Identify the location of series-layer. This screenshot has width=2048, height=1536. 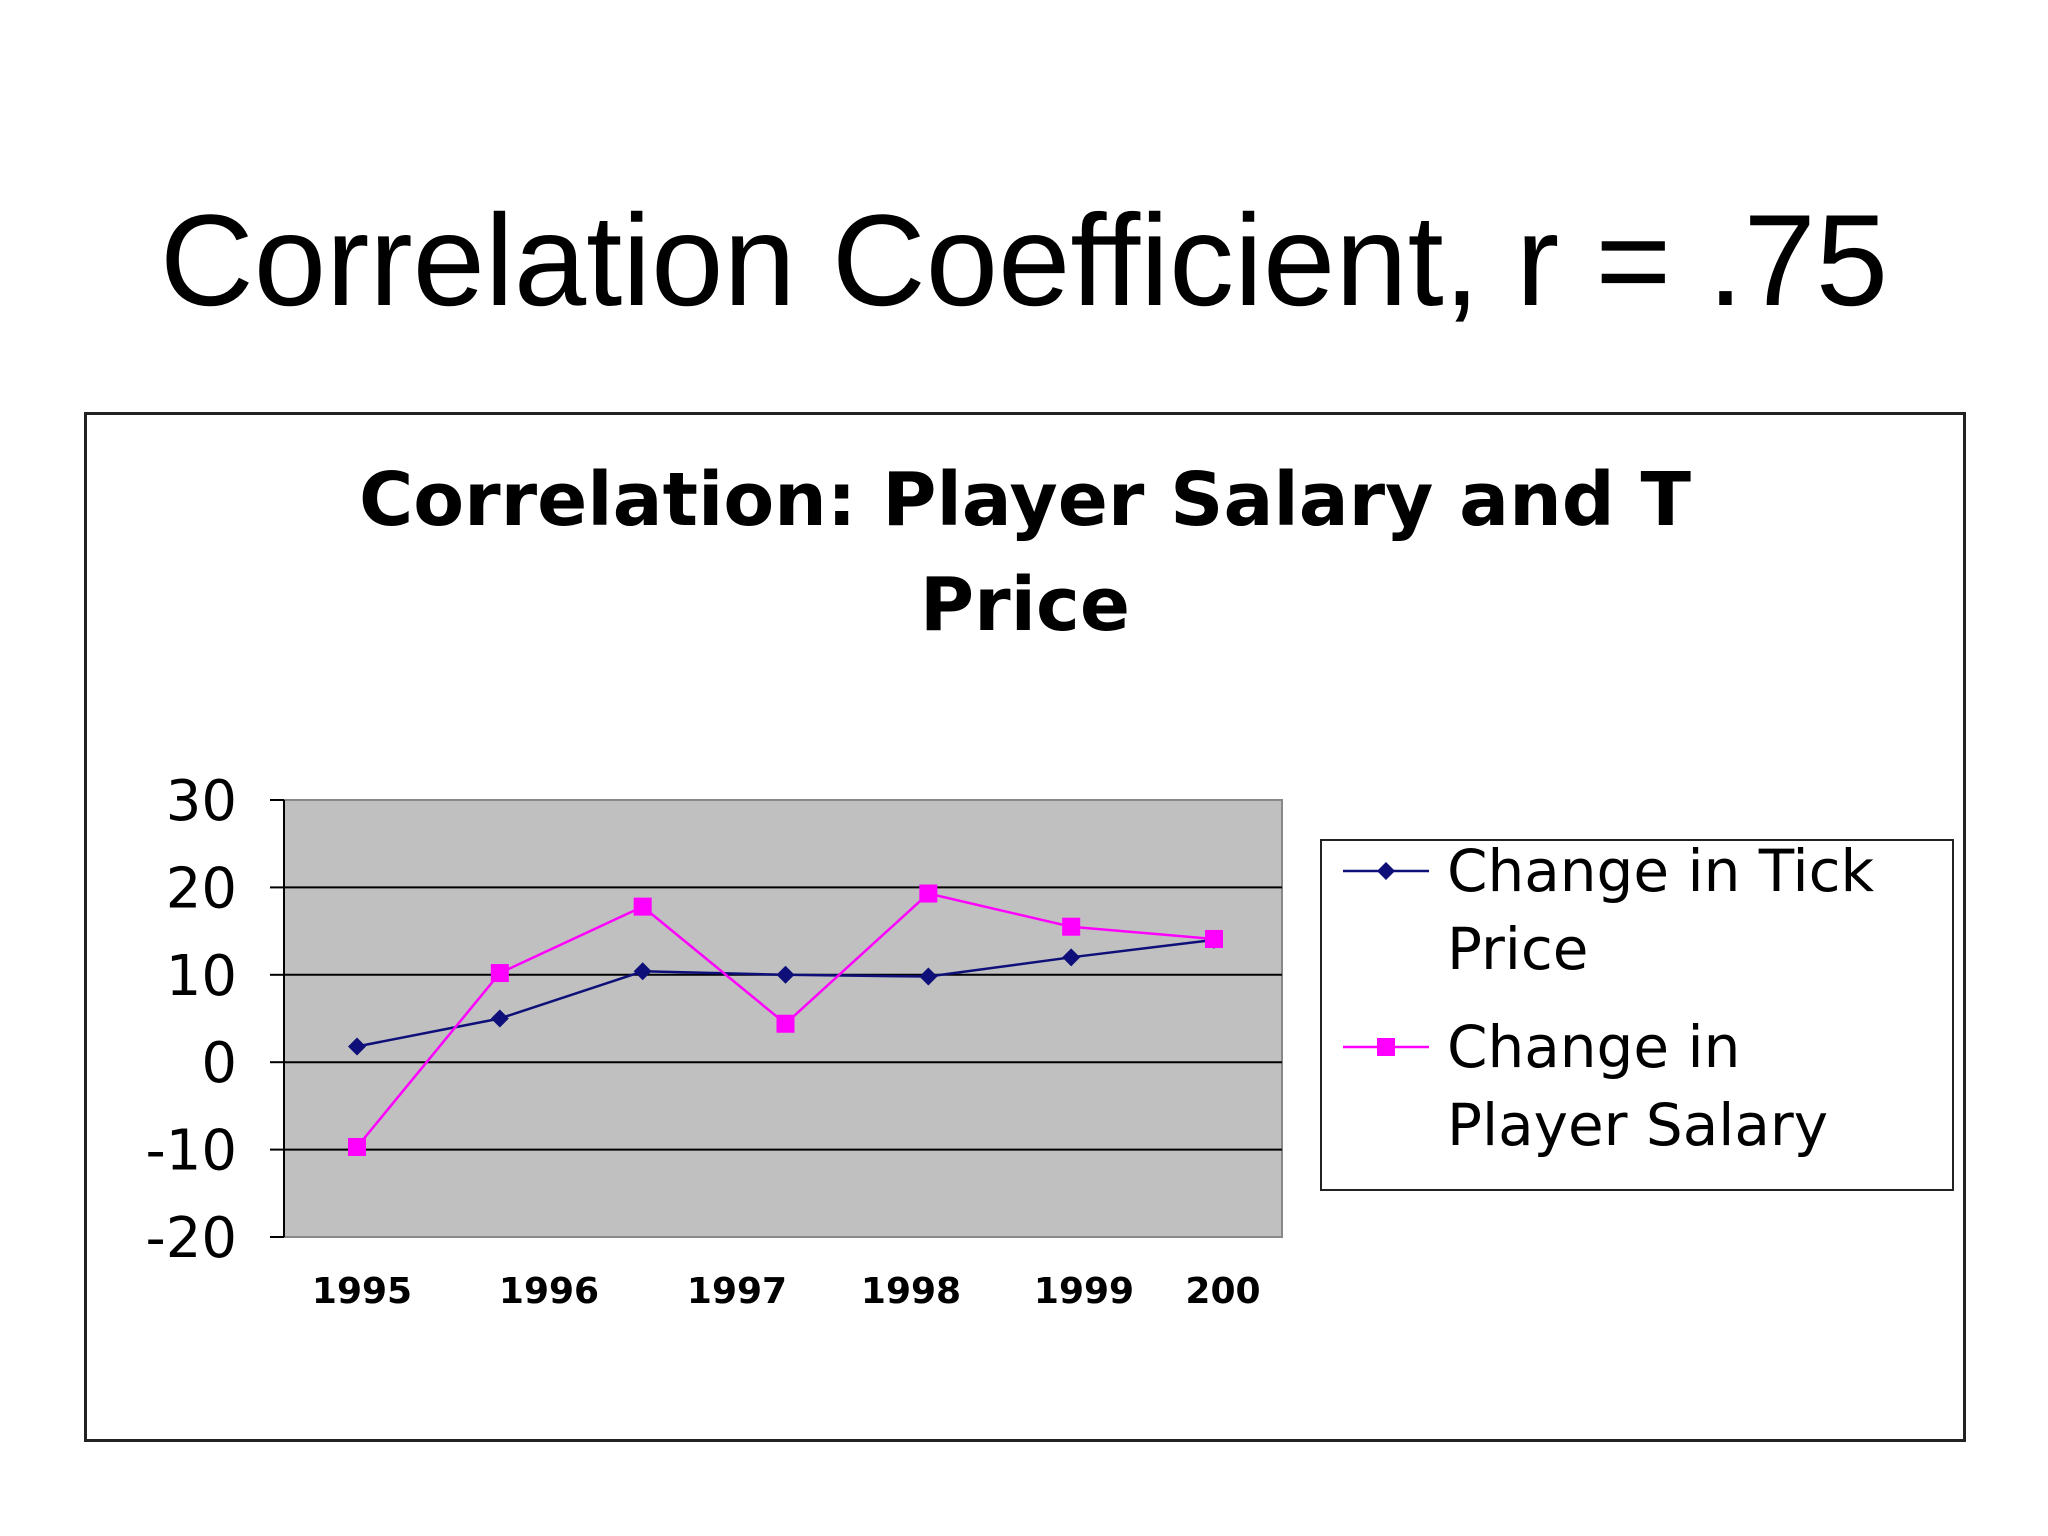
(785, 1020).